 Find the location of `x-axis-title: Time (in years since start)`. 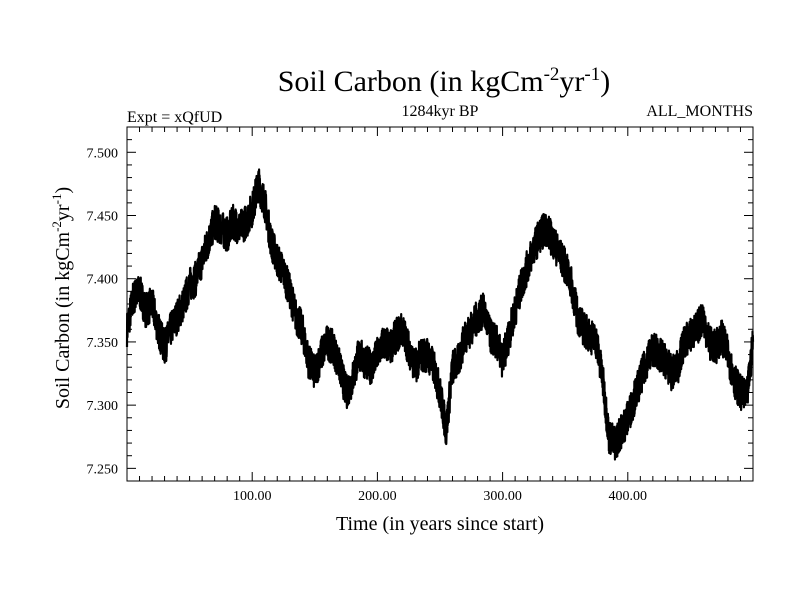

x-axis-title: Time (in years since start) is located at coordinates (440, 524).